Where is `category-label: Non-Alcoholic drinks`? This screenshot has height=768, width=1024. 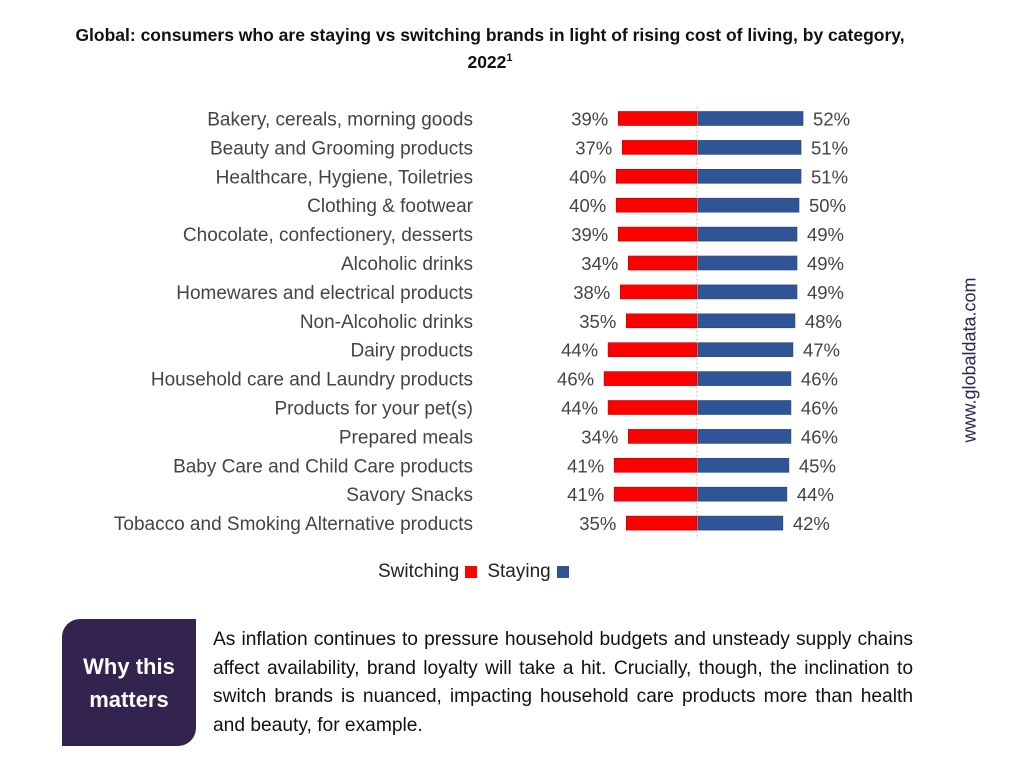
category-label: Non-Alcoholic drinks is located at coordinates (386, 322).